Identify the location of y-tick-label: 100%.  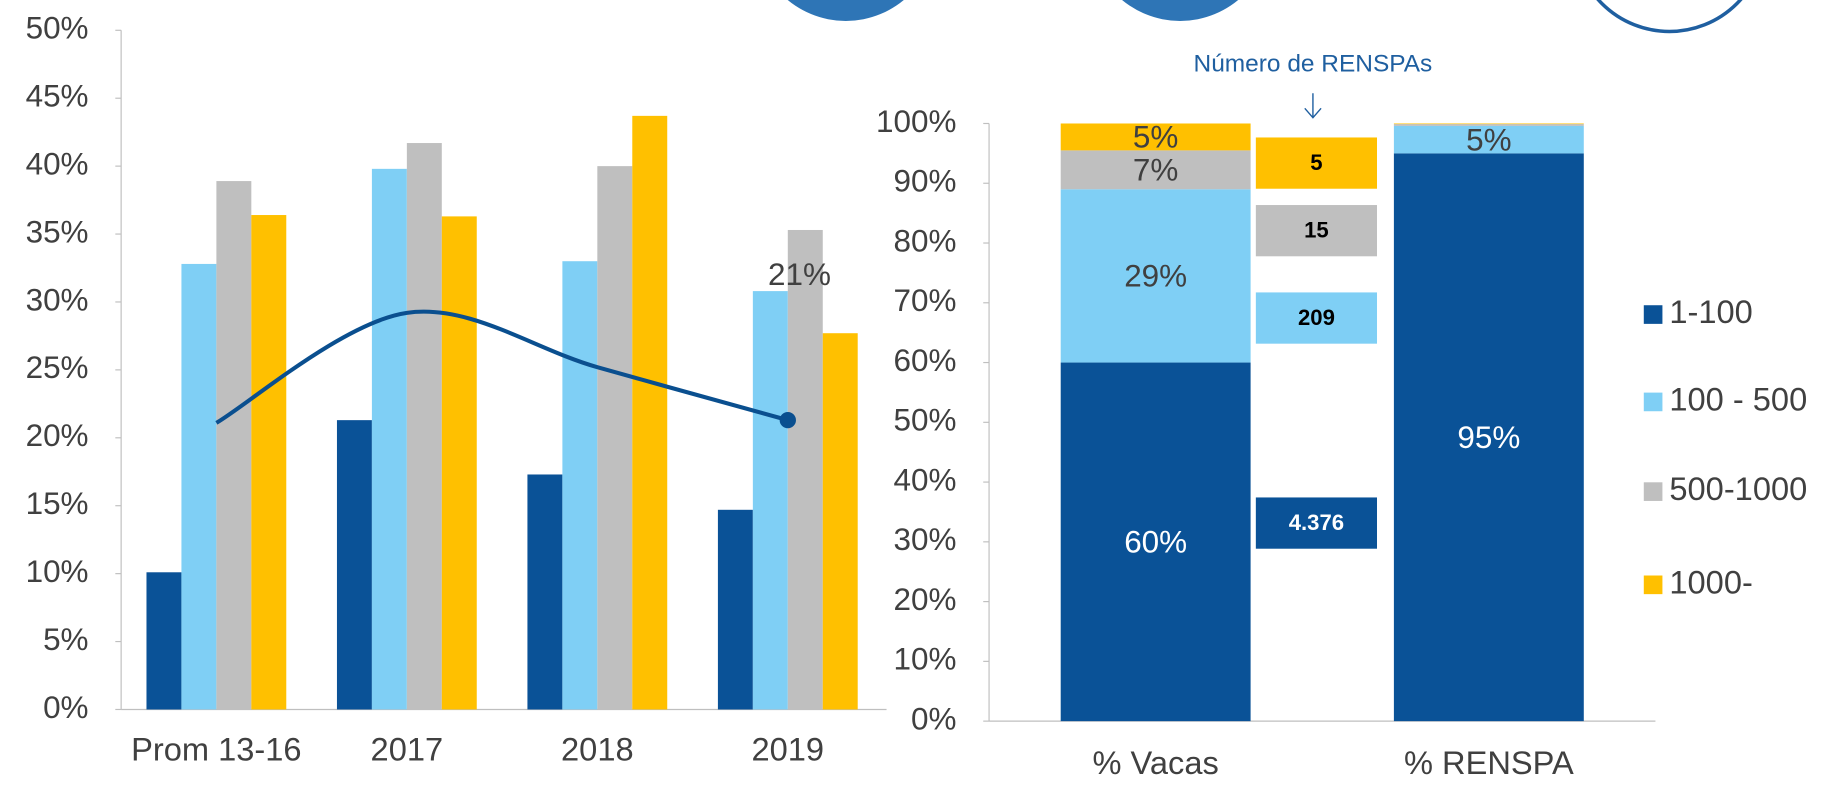
(916, 121).